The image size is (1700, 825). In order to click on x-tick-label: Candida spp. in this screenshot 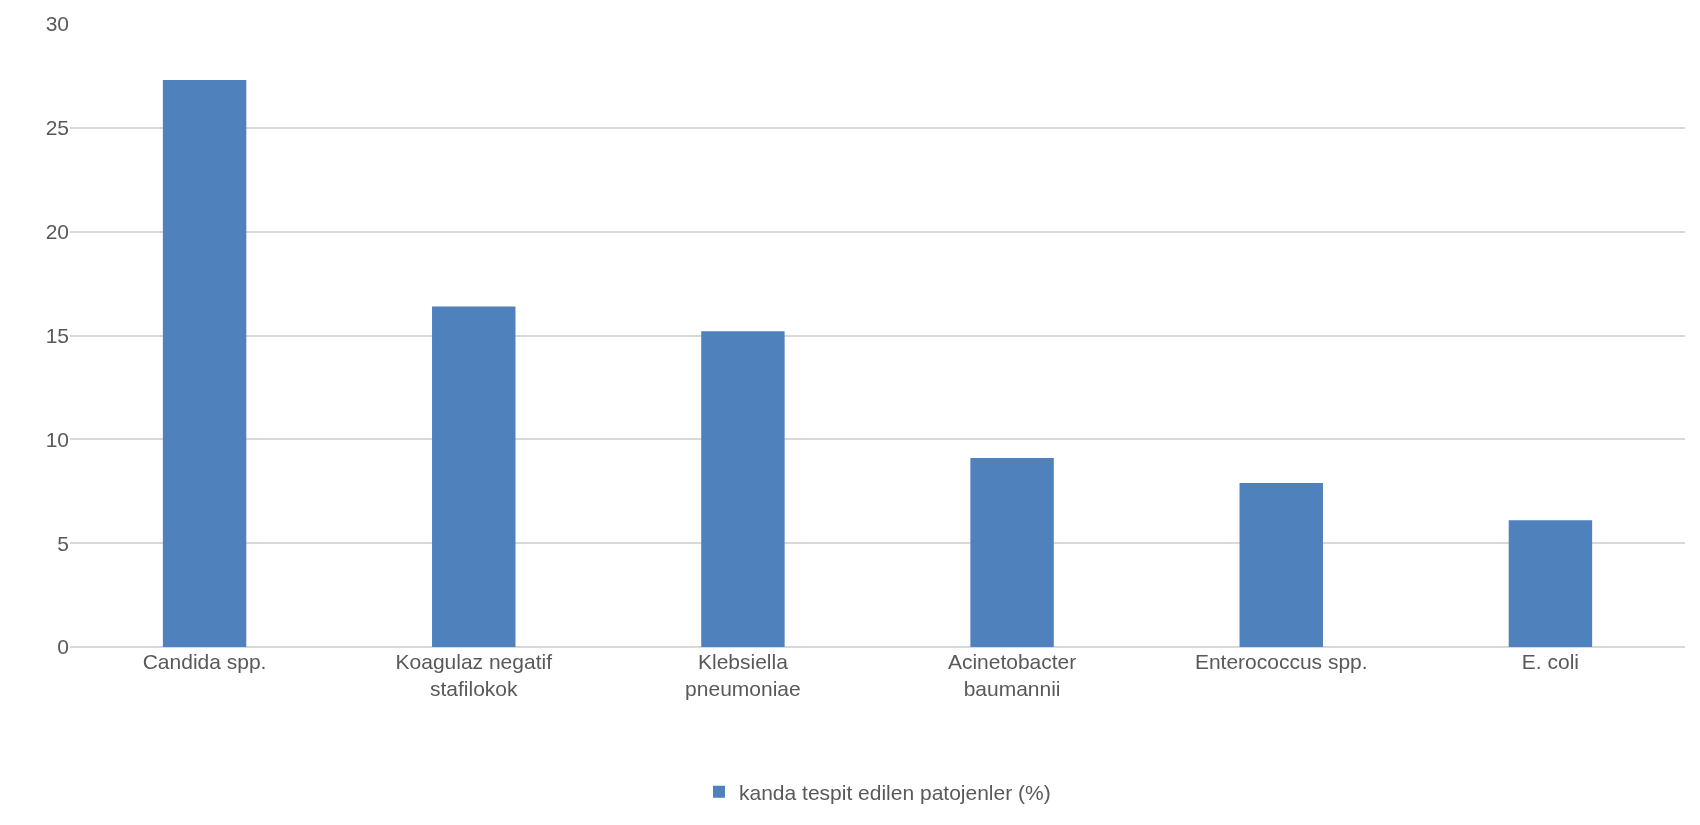, I will do `click(204, 661)`.